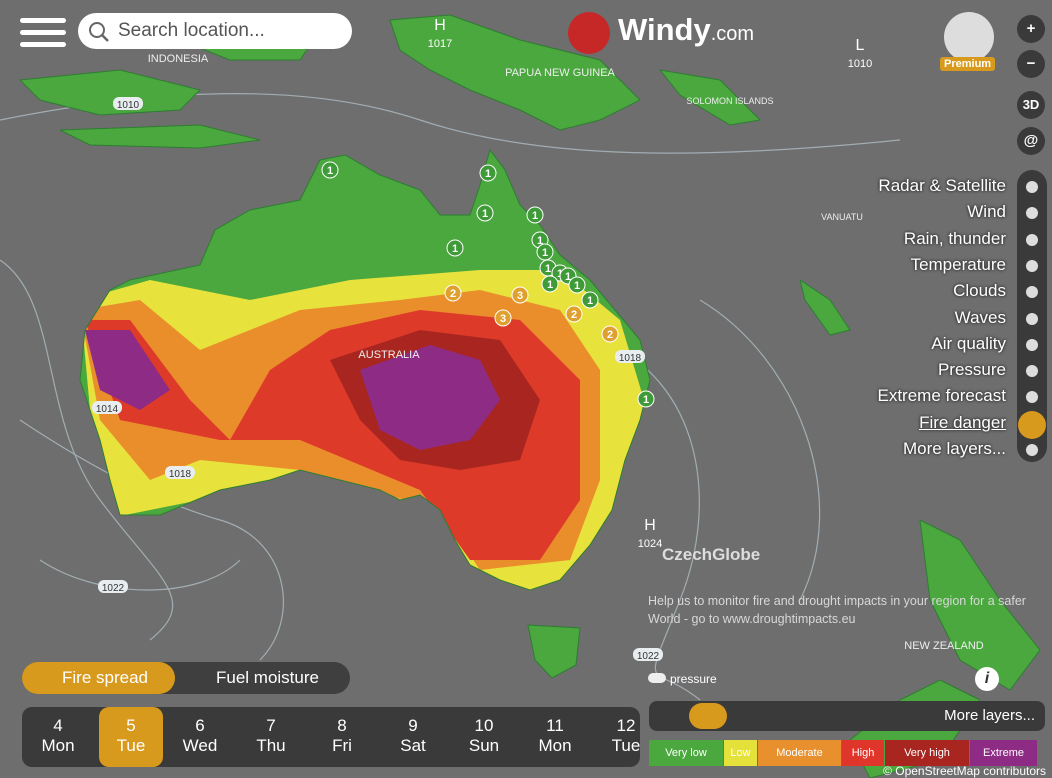 This screenshot has height=778, width=1052. What do you see at coordinates (944, 646) in the screenshot?
I see `map-label: NEW ZEALAND` at bounding box center [944, 646].